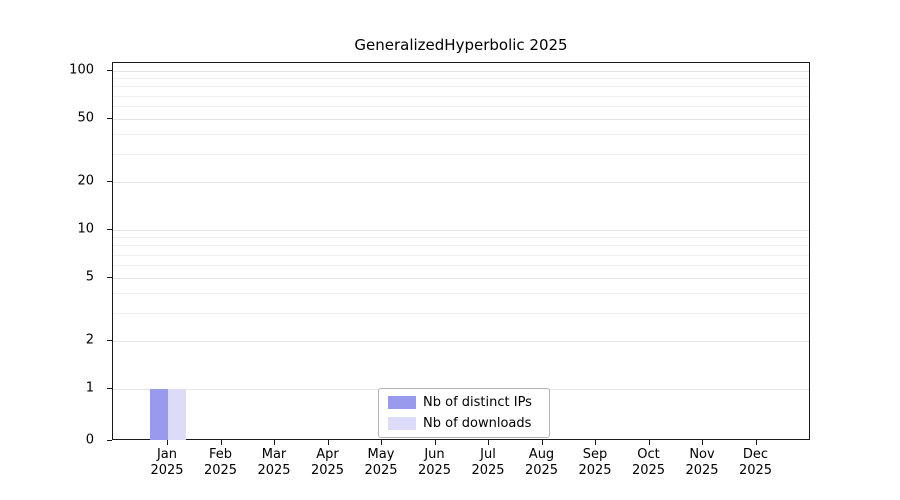 This screenshot has height=500, width=900. I want to click on x-axis-tick-label: Mar 2025, so click(274, 463).